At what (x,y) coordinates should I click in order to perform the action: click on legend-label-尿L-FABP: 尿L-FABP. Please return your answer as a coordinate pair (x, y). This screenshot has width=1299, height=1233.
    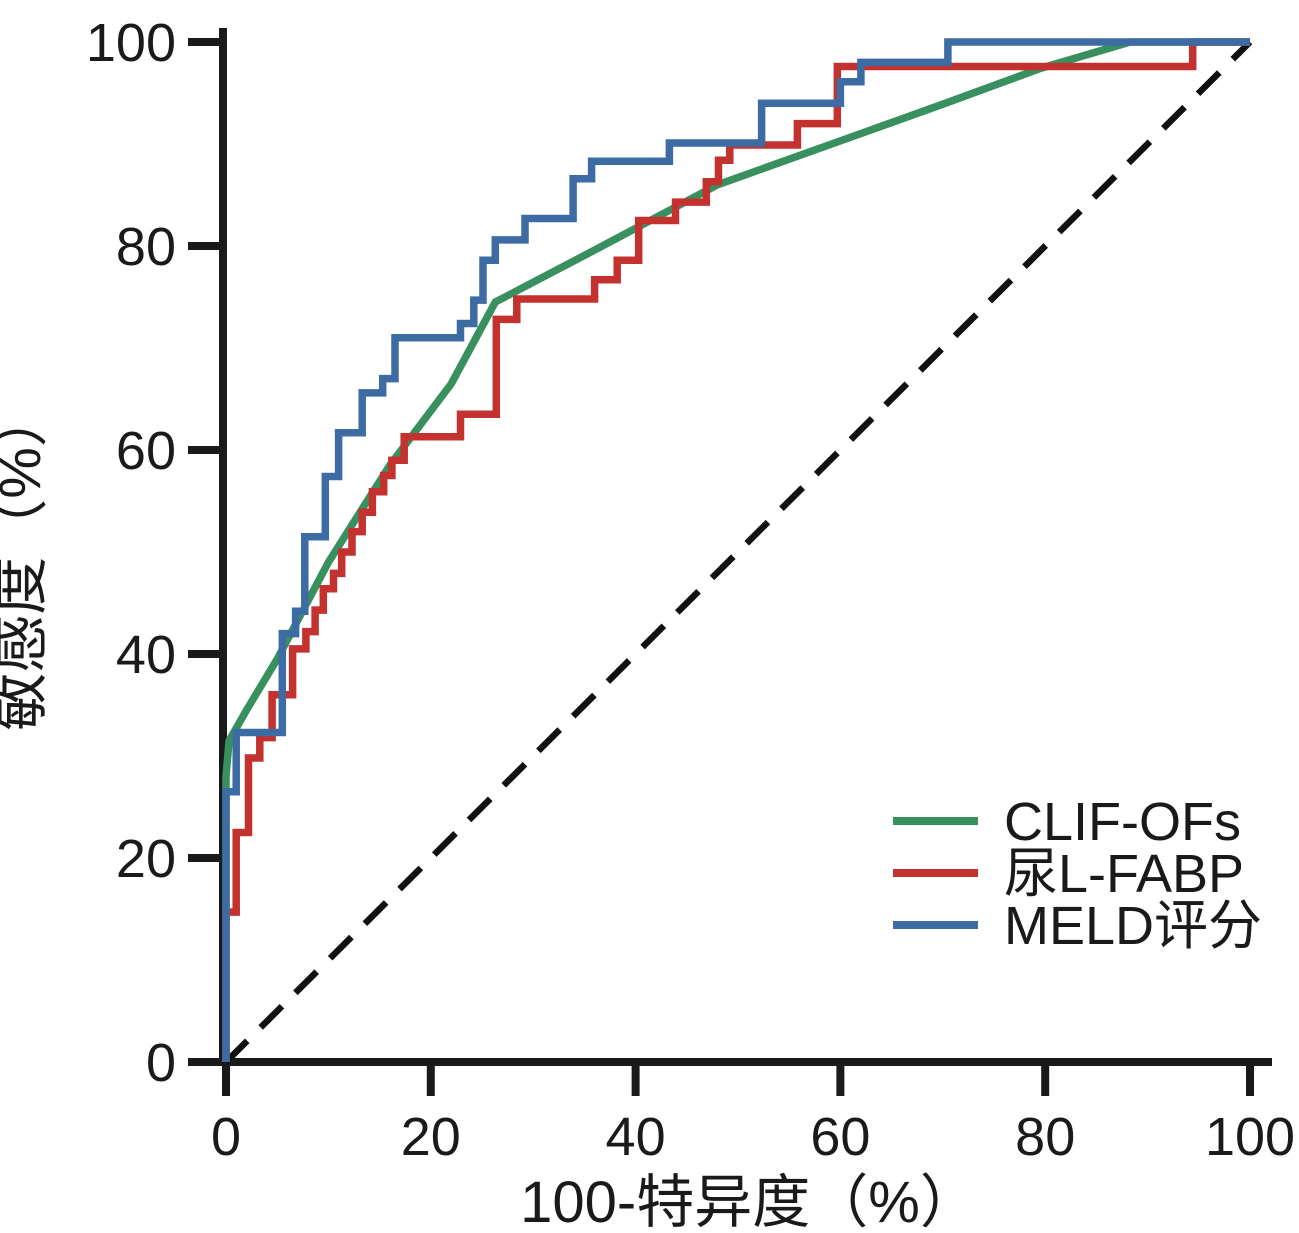
    Looking at the image, I should click on (1124, 874).